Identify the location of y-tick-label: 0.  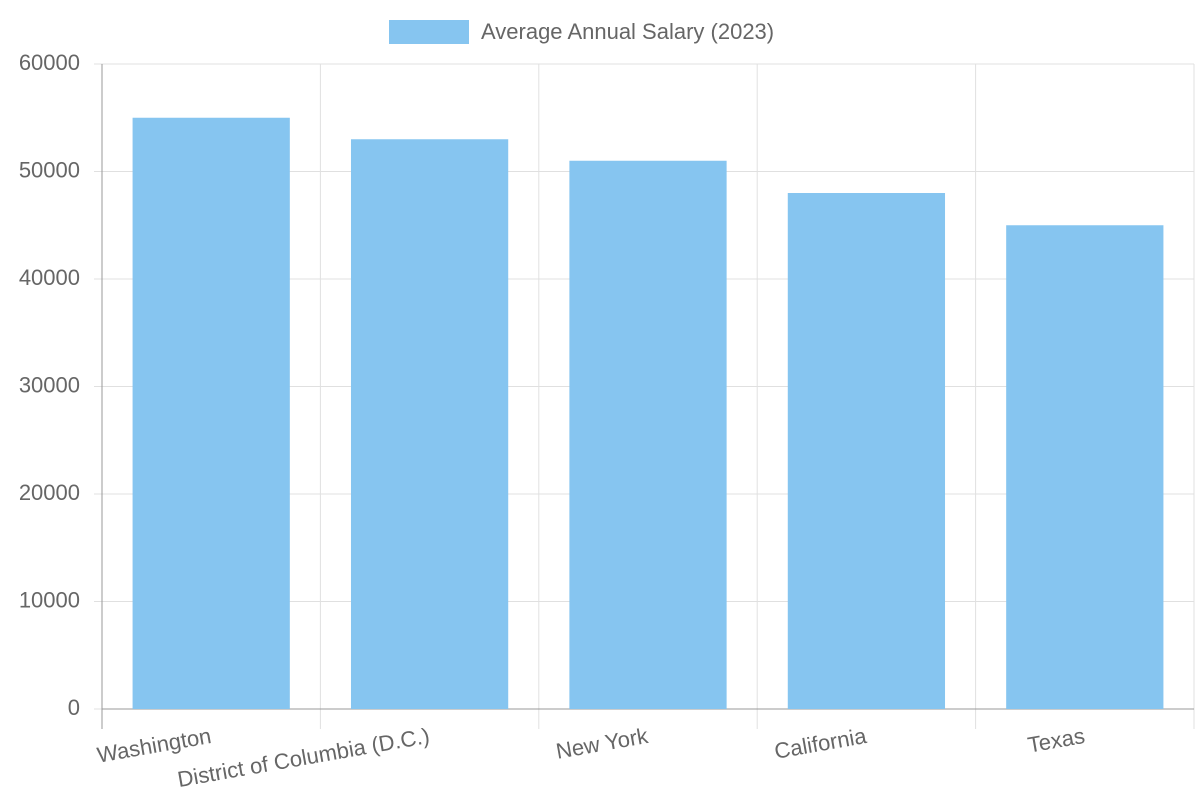
(74, 707).